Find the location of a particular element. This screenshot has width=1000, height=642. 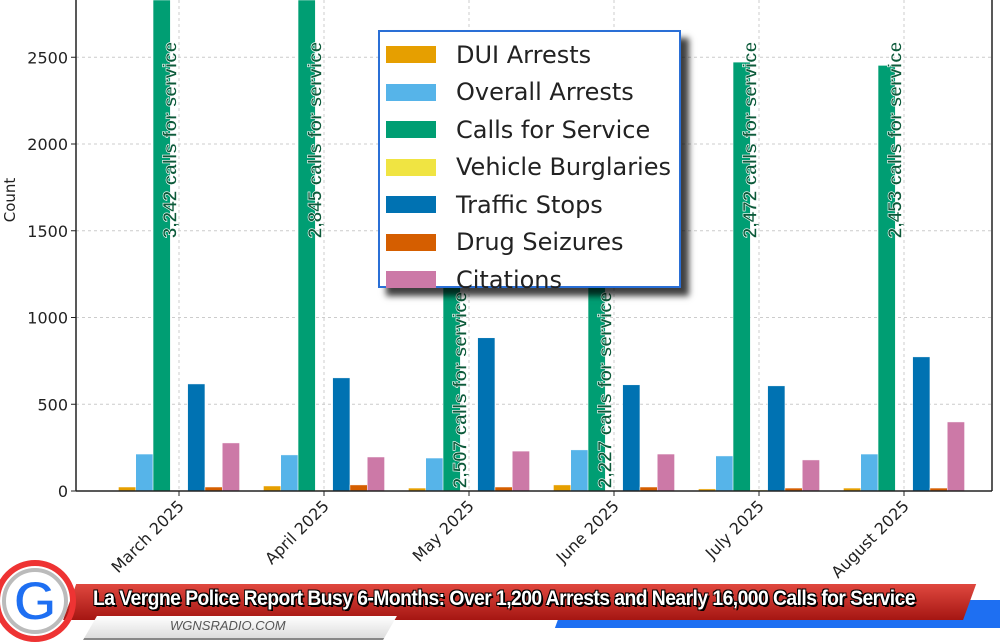

x-tick-label: May 2025 is located at coordinates (443, 530).